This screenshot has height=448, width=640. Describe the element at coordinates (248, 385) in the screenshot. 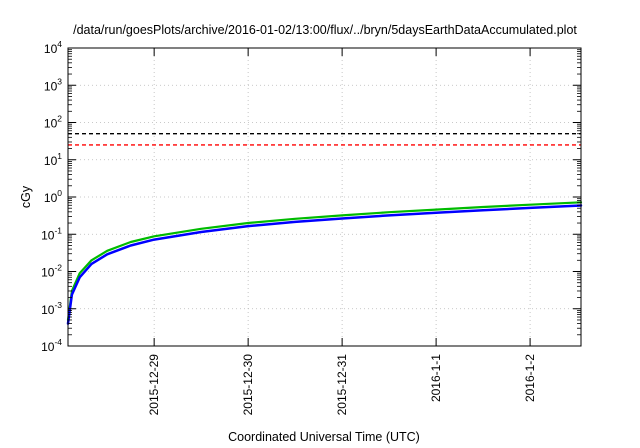

I see `x-tick-label: 2015-12-30` at that location.